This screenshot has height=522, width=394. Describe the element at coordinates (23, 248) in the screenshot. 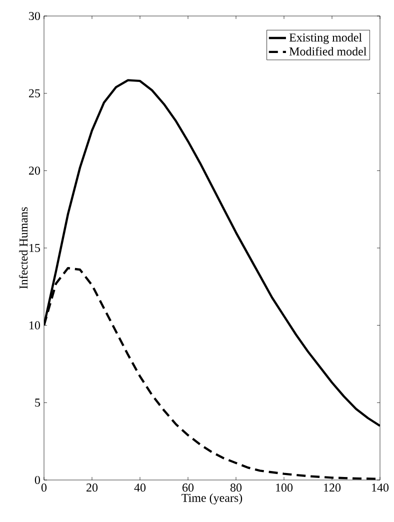

I see `y-axis-title: Infected Humans` at that location.